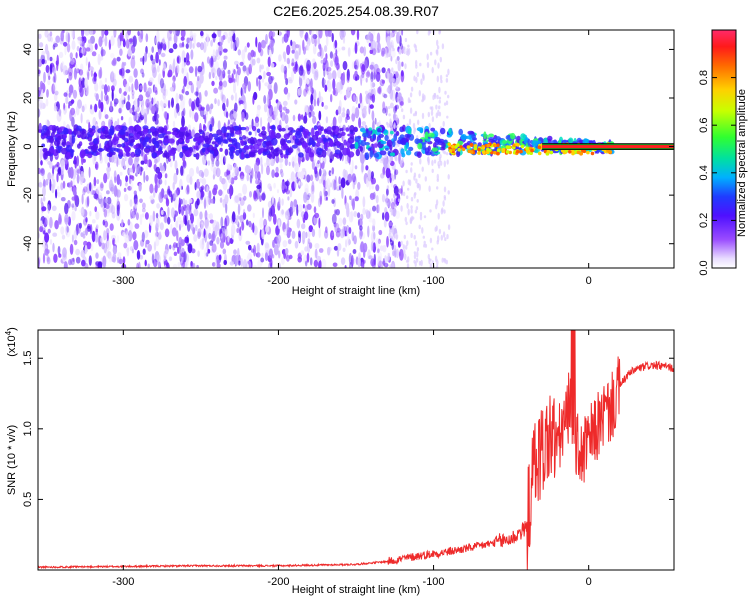 The image size is (750, 600). Describe the element at coordinates (28, 147) in the screenshot. I see `y-tick-label: 0` at that location.